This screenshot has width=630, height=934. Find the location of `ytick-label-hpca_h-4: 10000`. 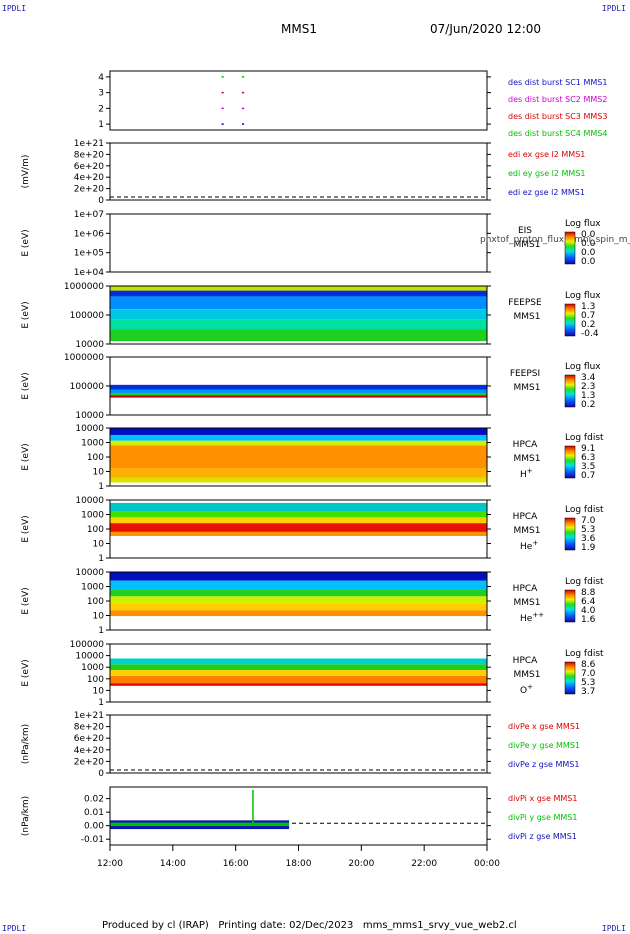

ytick-label-hpca_h-4: 10000 is located at coordinates (89, 429).